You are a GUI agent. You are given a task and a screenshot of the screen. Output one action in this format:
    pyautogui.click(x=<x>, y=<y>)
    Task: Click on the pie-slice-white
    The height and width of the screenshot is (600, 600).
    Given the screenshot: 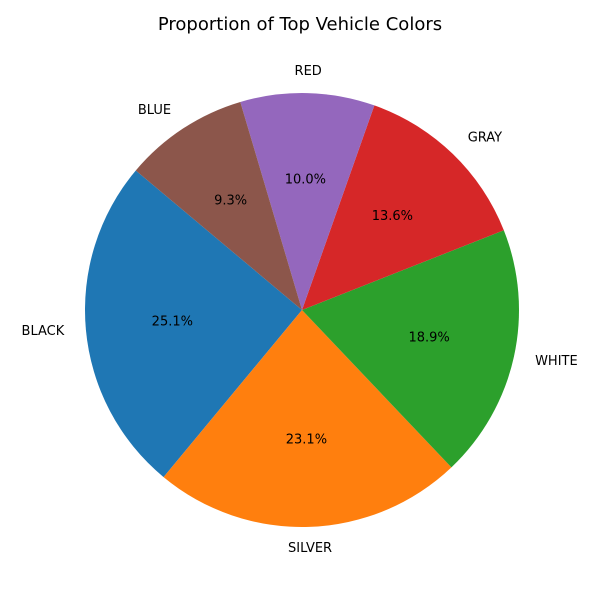 What is the action you would take?
    pyautogui.click(x=410, y=349)
    